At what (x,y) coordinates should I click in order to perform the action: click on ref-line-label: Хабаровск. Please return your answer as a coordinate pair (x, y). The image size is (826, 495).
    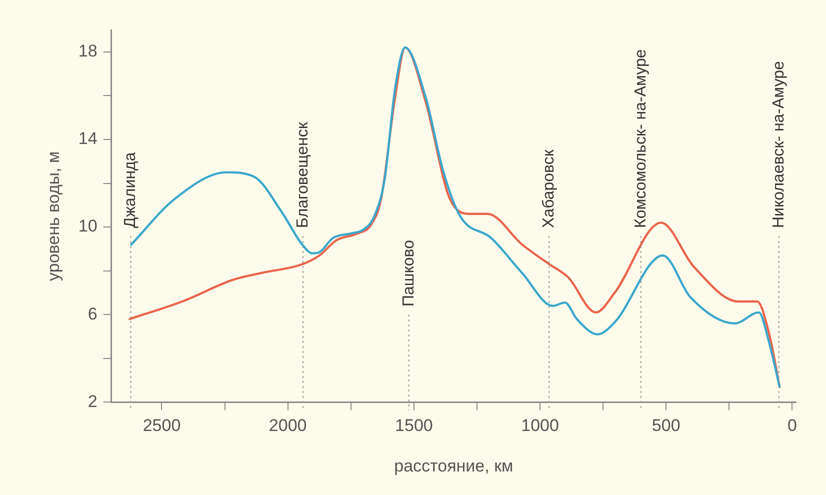
    Looking at the image, I should click on (549, 188).